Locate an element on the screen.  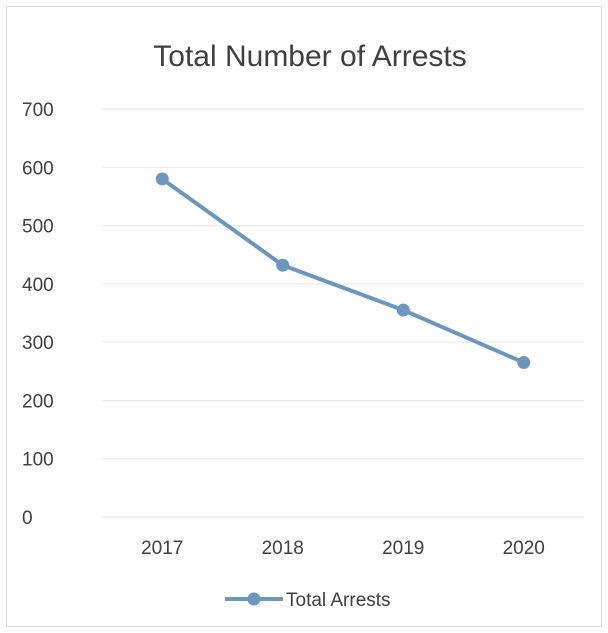
y-tick-label: 400 is located at coordinates (38, 285).